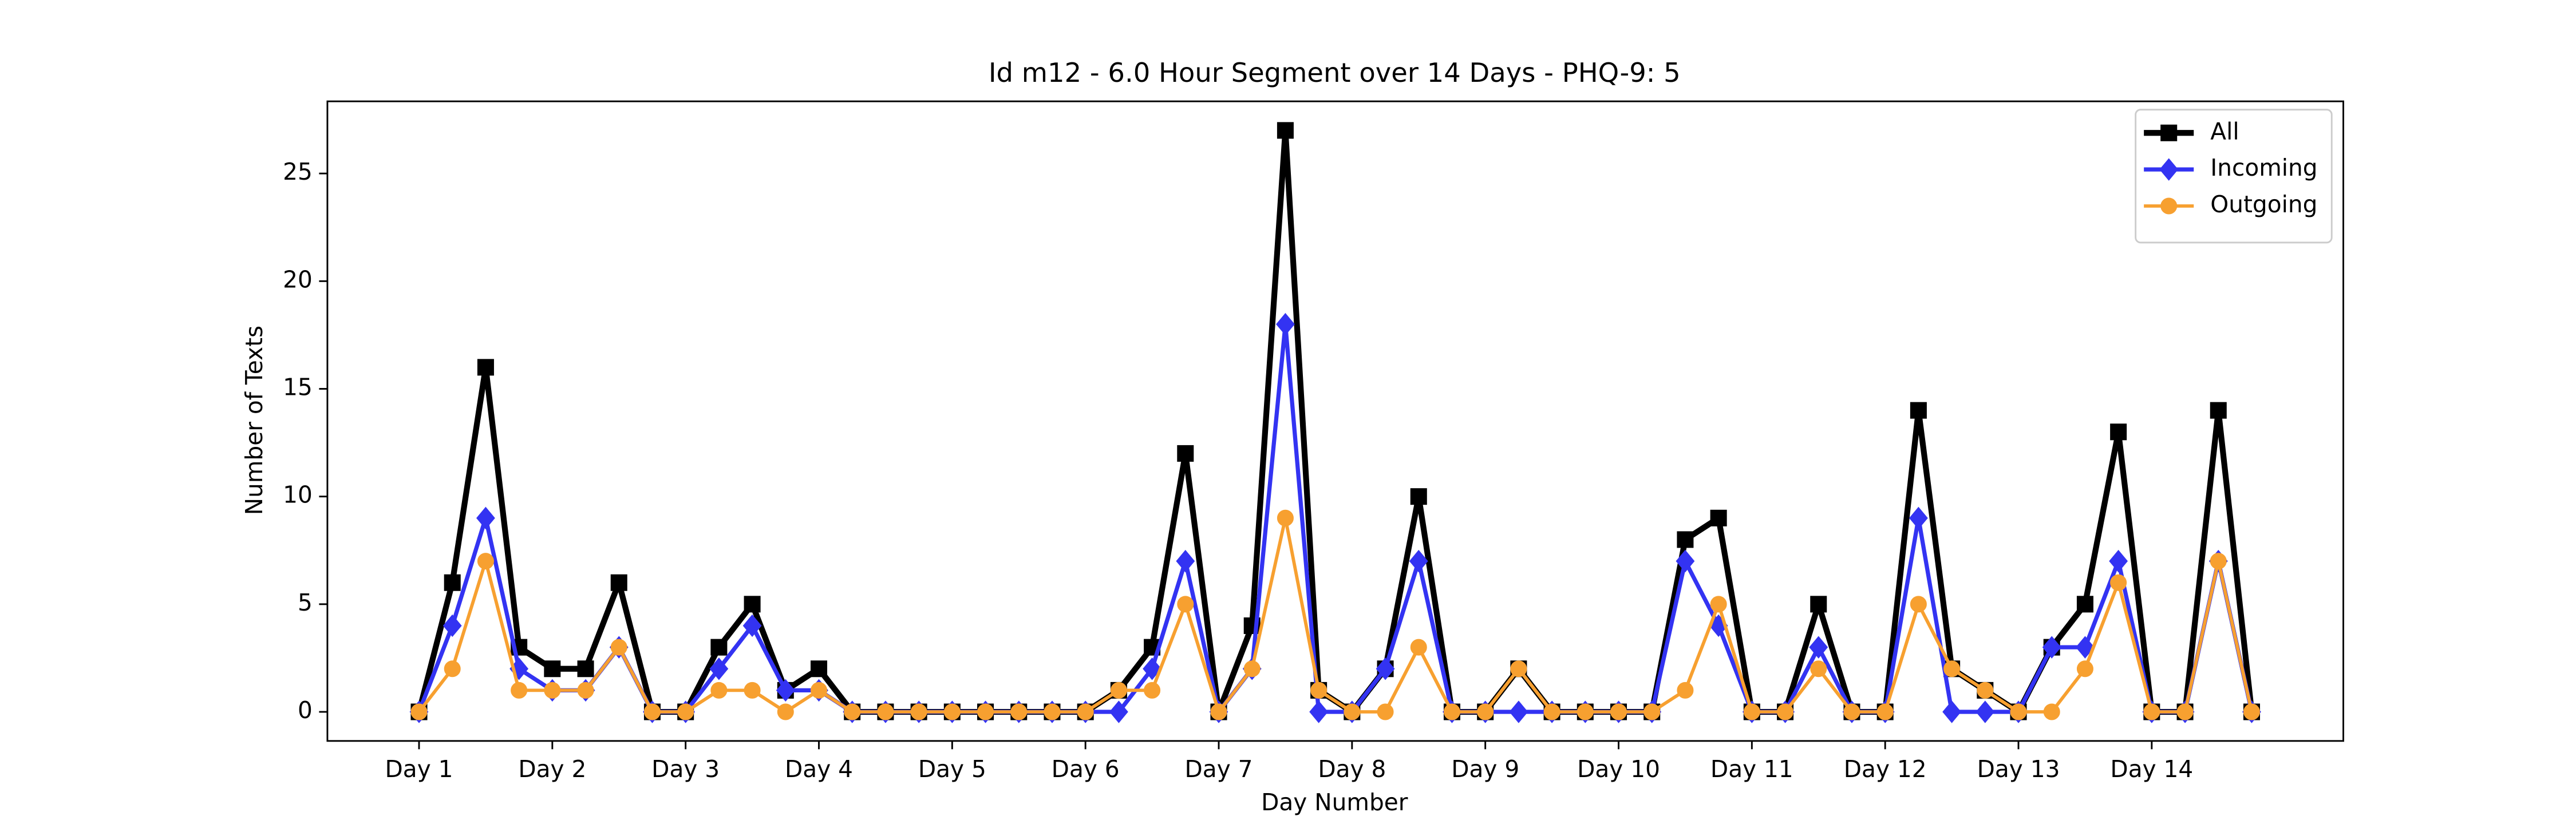 The width and height of the screenshot is (2576, 824). What do you see at coordinates (819, 769) in the screenshot?
I see `x-tick-label: Day 4` at bounding box center [819, 769].